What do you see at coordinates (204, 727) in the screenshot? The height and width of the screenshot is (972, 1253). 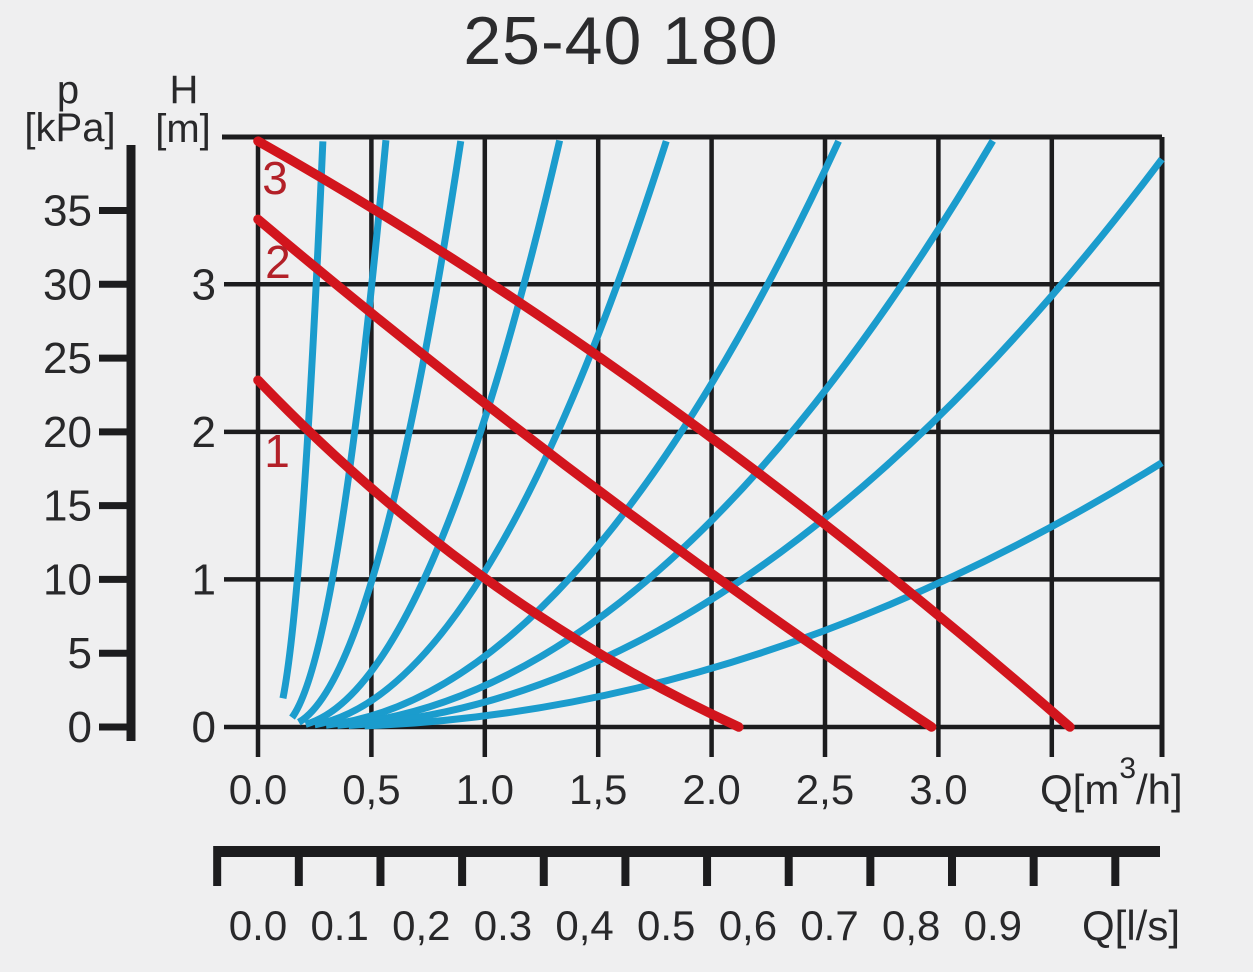 I see `head-tick-label: 0` at bounding box center [204, 727].